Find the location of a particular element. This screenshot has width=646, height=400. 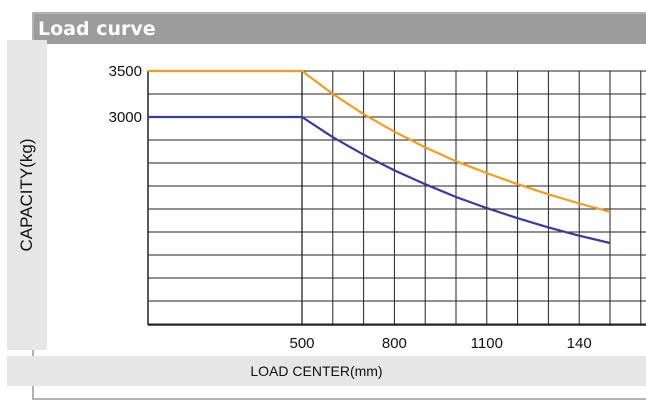

y-tick-label: 3500 is located at coordinates (125, 71).